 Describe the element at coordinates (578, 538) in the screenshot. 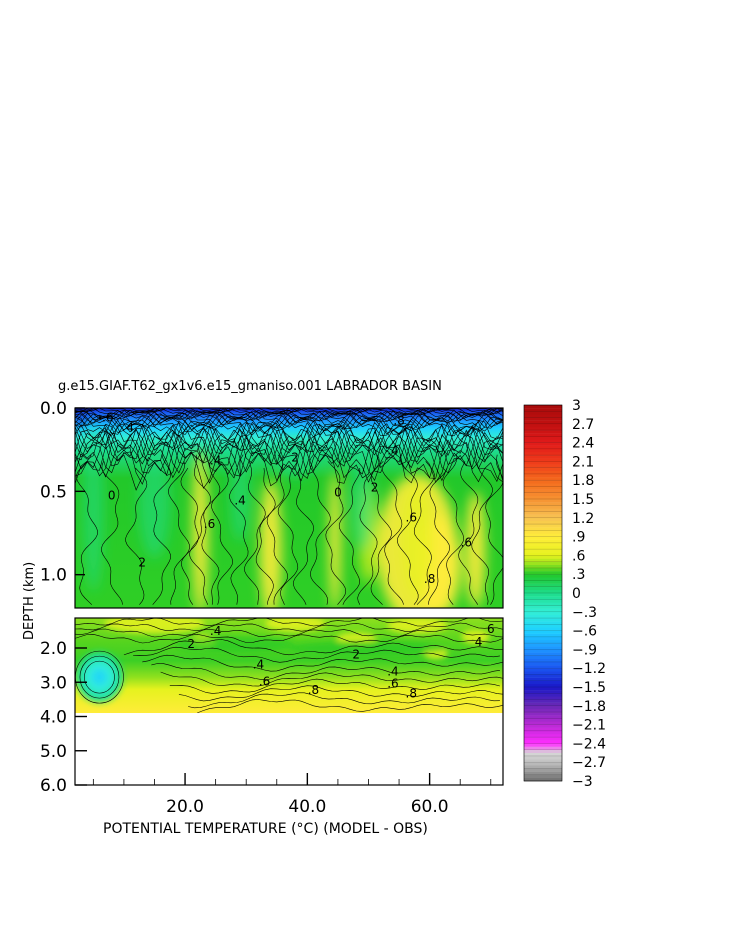

I see `colorbar-label: .9` at that location.